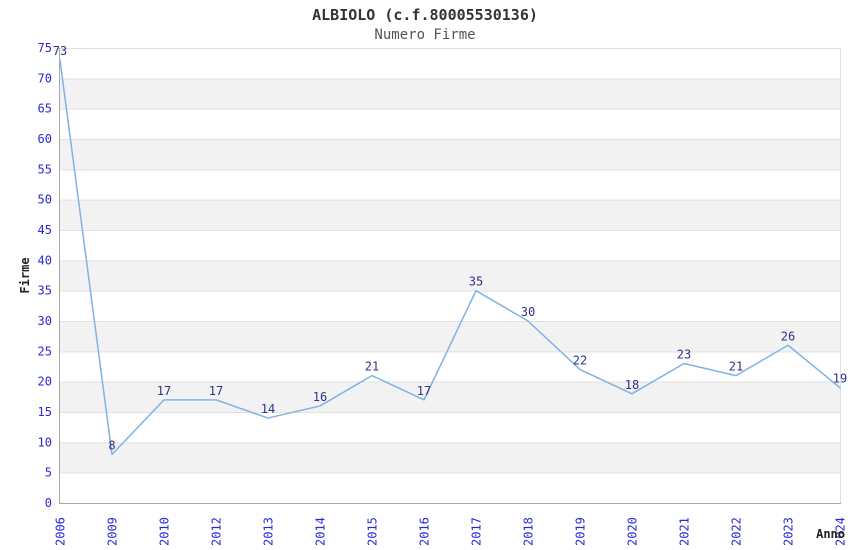 The image size is (850, 550). Describe the element at coordinates (477, 531) in the screenshot. I see `x-axis-tick-label: 2017` at that location.